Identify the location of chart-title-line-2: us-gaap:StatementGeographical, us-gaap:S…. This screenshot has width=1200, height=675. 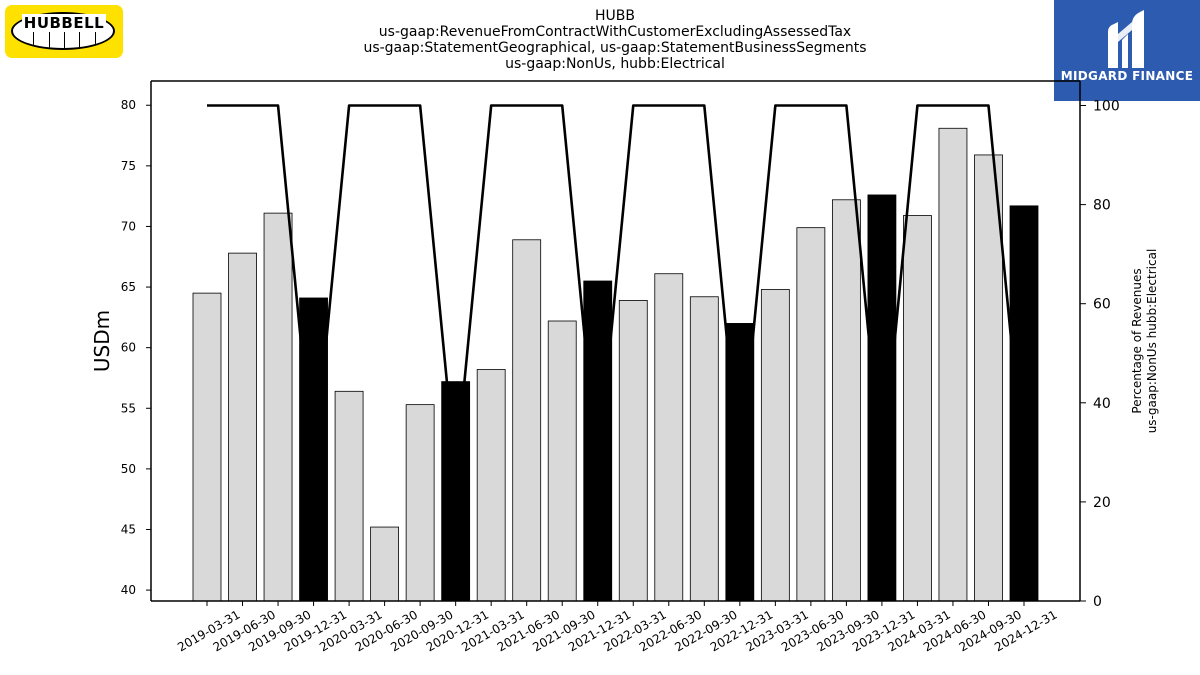
(614, 48).